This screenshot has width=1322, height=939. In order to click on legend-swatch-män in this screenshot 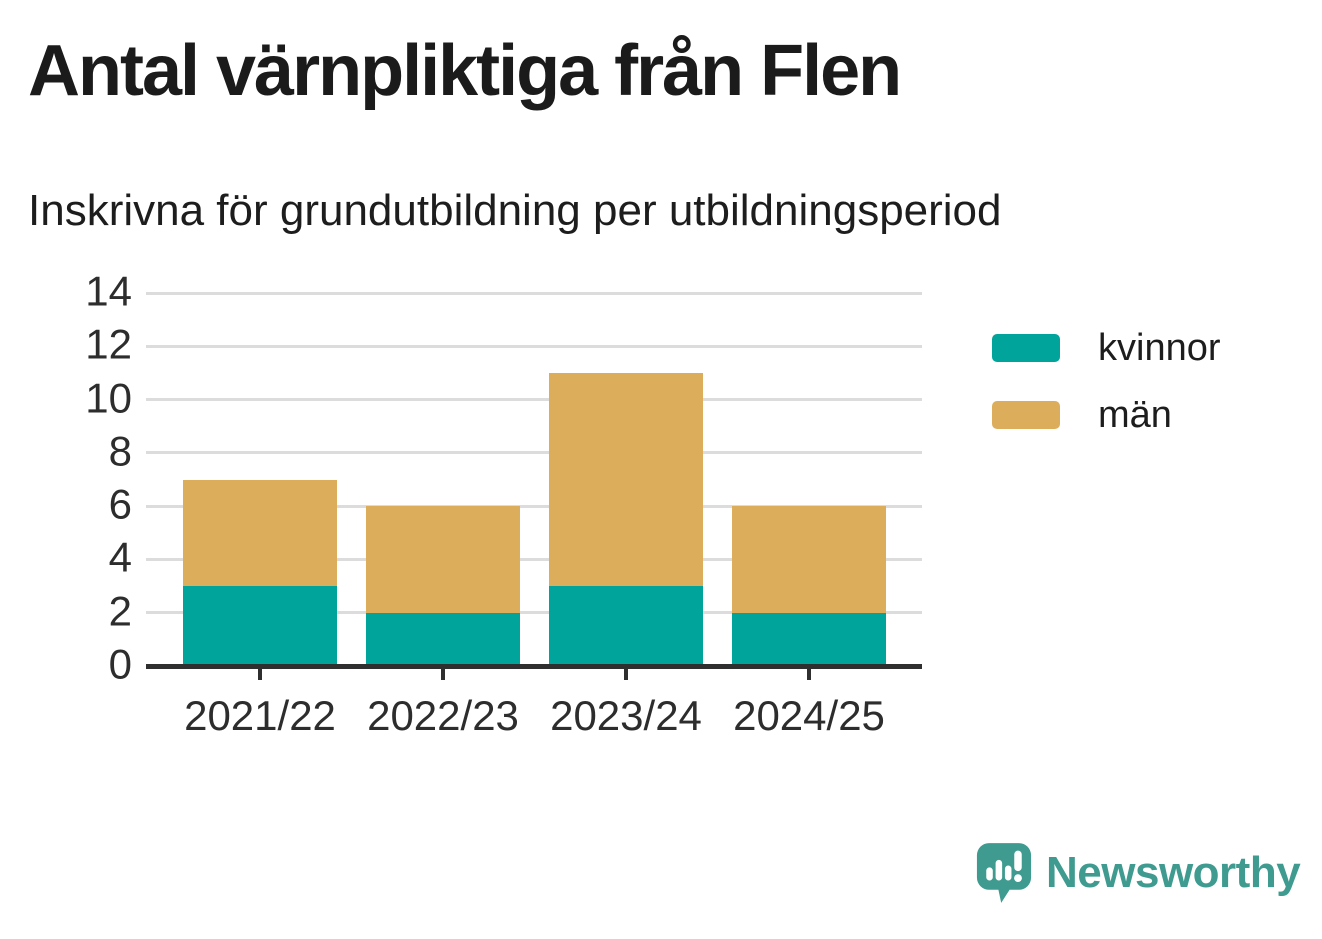, I will do `click(1026, 415)`.